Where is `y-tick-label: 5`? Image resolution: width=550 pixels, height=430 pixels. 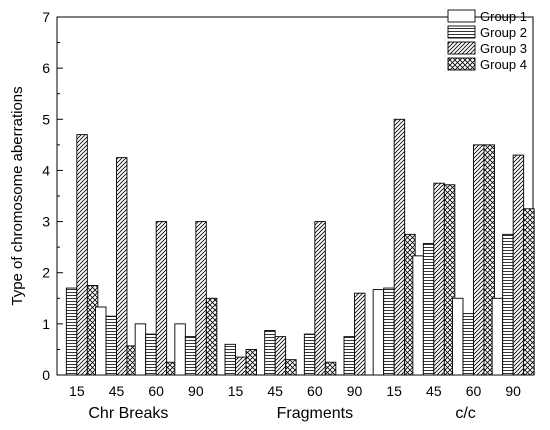
y-tick-label: 5 is located at coordinates (46, 119).